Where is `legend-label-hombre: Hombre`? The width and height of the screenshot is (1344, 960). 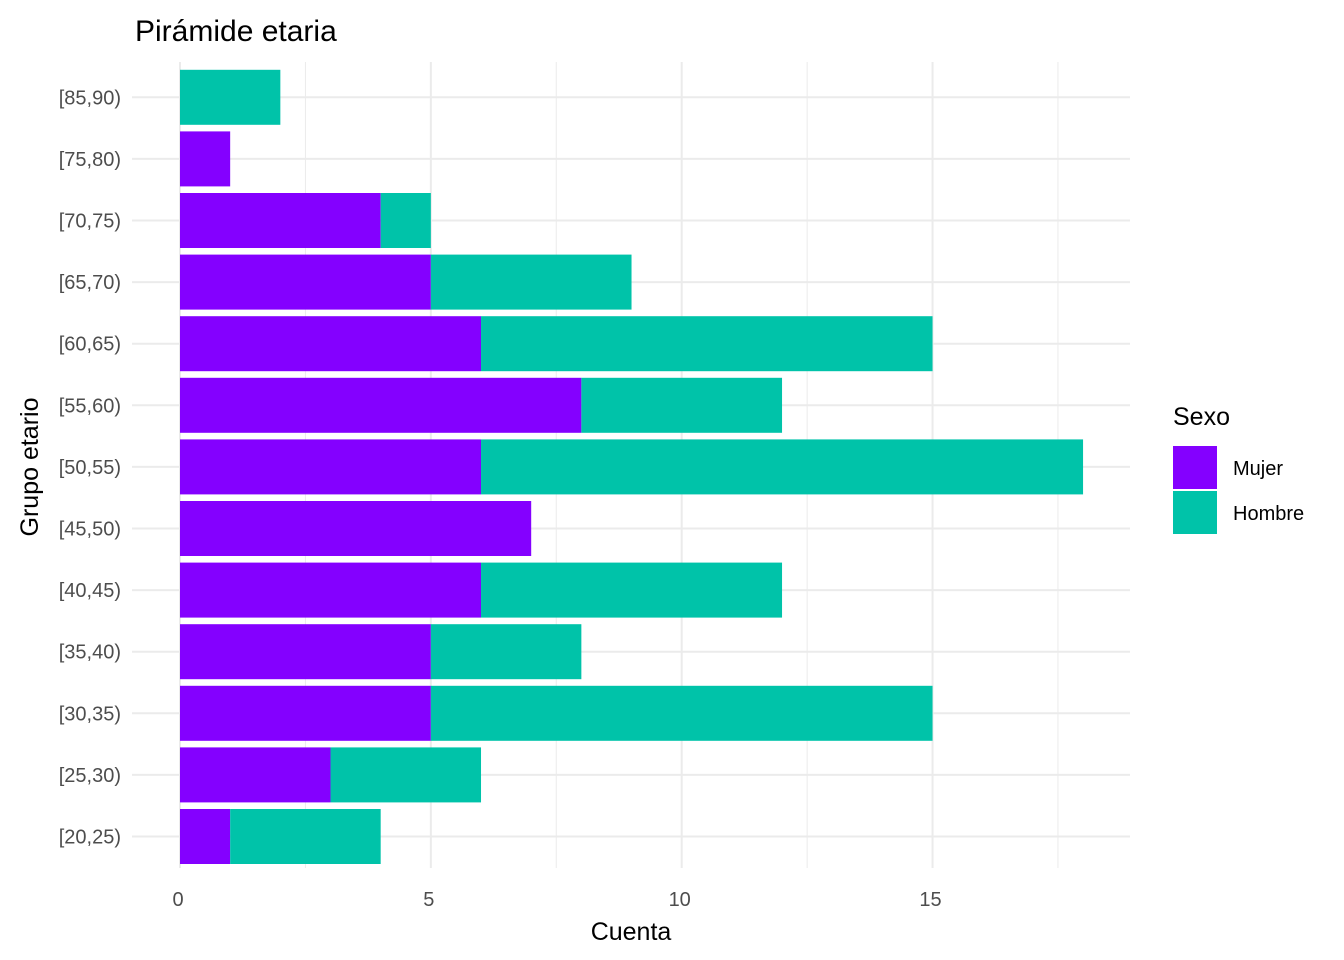 legend-label-hombre: Hombre is located at coordinates (1268, 514).